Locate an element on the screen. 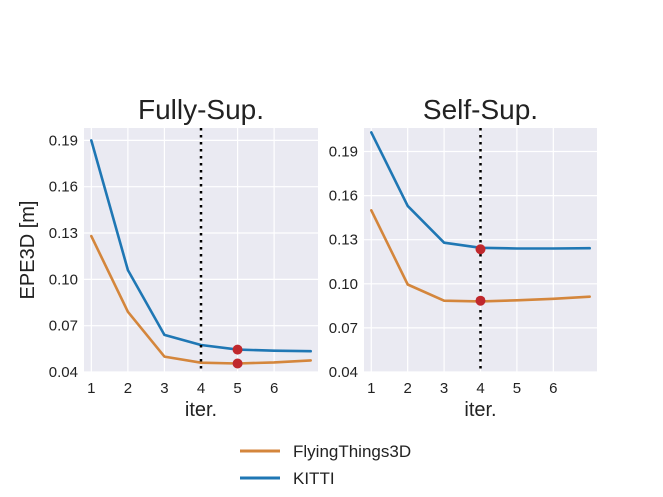 This screenshot has width=663, height=497. y-axis-label: EPE3D [m] is located at coordinates (28, 250).